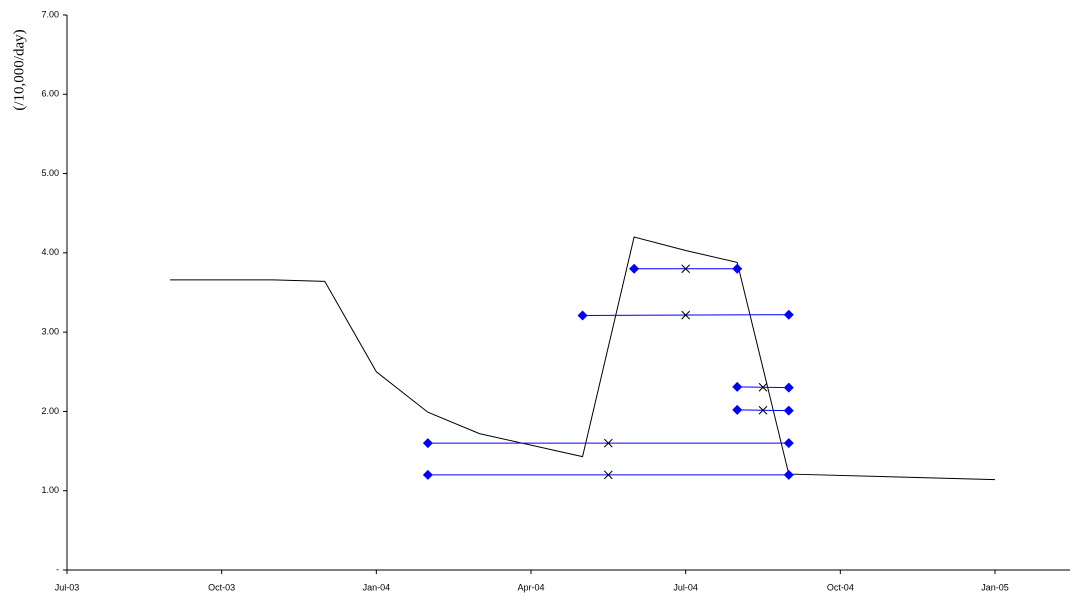 The width and height of the screenshot is (1075, 596). What do you see at coordinates (377, 587) in the screenshot?
I see `x-tick-label: Jan-04` at bounding box center [377, 587].